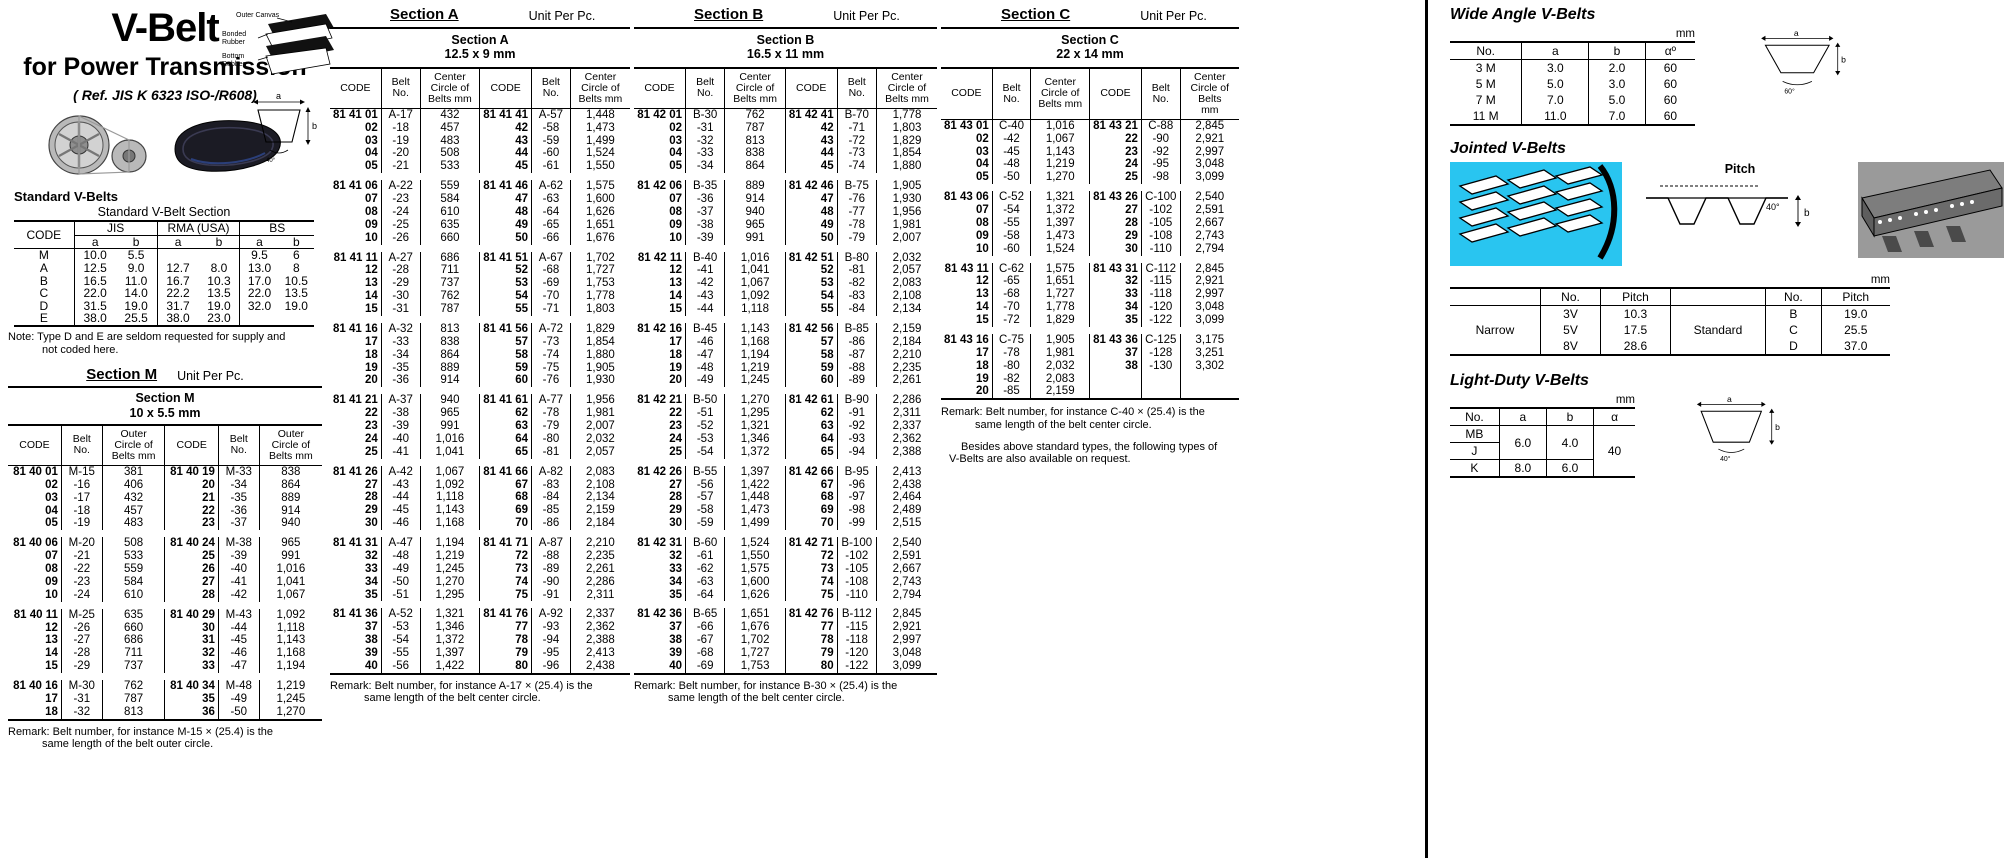 This screenshot has height=858, width=2004. Describe the element at coordinates (660, 329) in the screenshot. I see `table-cell: 81 42 16` at that location.